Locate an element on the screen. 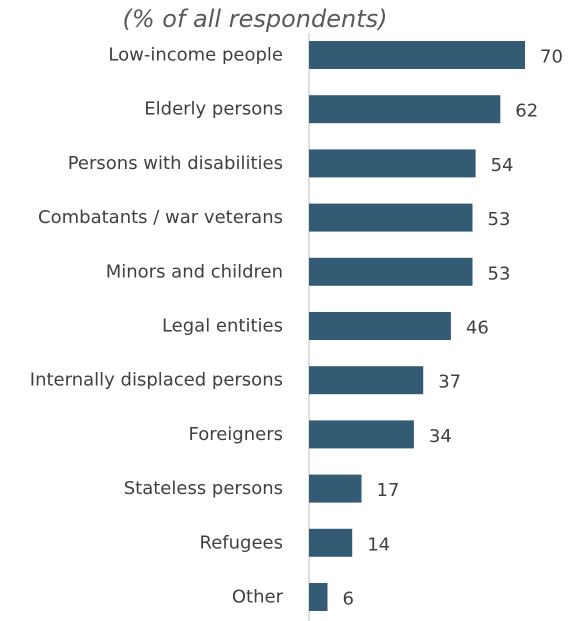 The image size is (577, 621). category-label-5: Legal entities is located at coordinates (222, 326).